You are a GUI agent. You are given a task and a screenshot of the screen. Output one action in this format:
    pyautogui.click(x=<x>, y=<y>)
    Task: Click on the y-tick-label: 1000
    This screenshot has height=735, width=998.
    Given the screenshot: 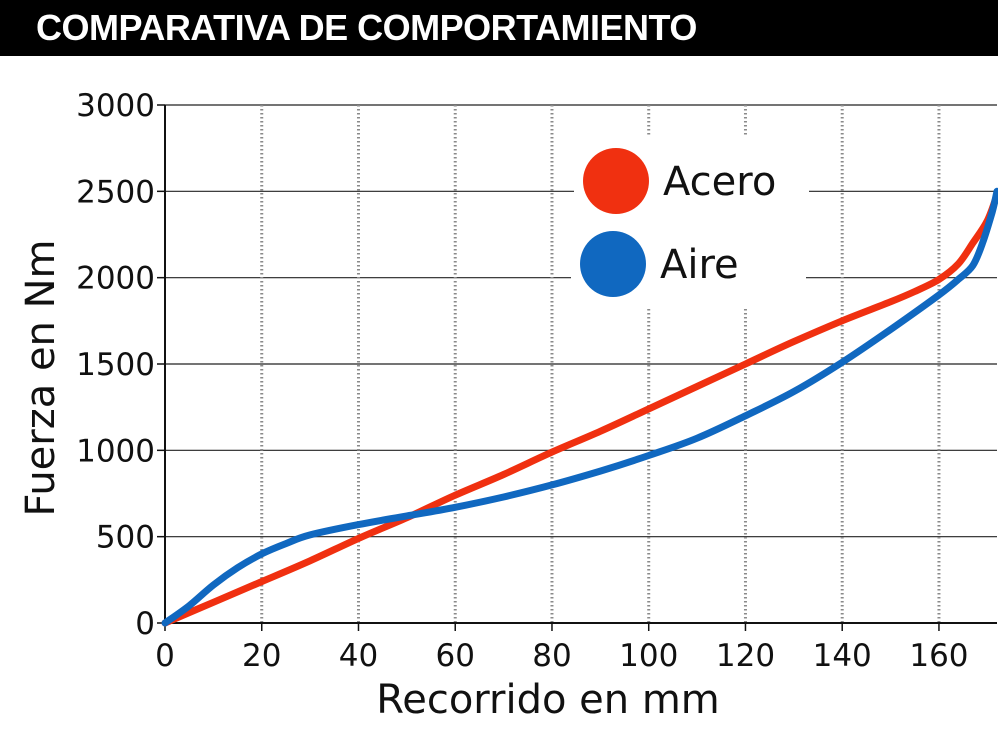 What is the action you would take?
    pyautogui.click(x=115, y=451)
    